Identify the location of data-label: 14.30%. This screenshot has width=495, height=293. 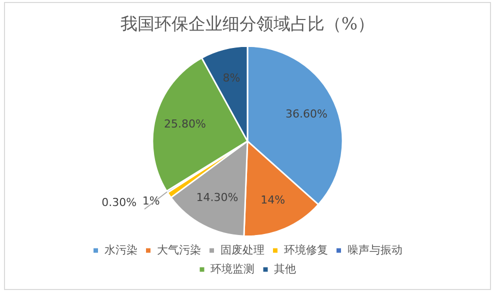
(217, 197).